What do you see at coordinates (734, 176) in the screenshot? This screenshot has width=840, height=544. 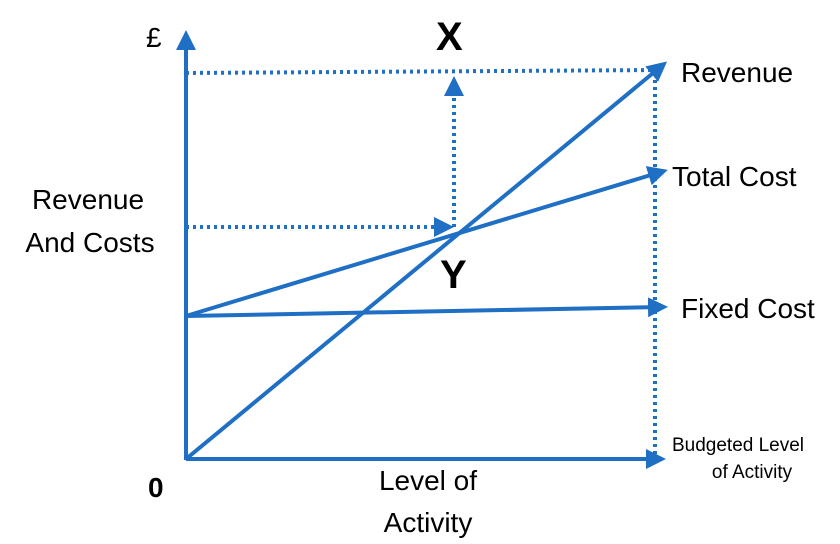 I see `total-cost-label: Total Cost` at bounding box center [734, 176].